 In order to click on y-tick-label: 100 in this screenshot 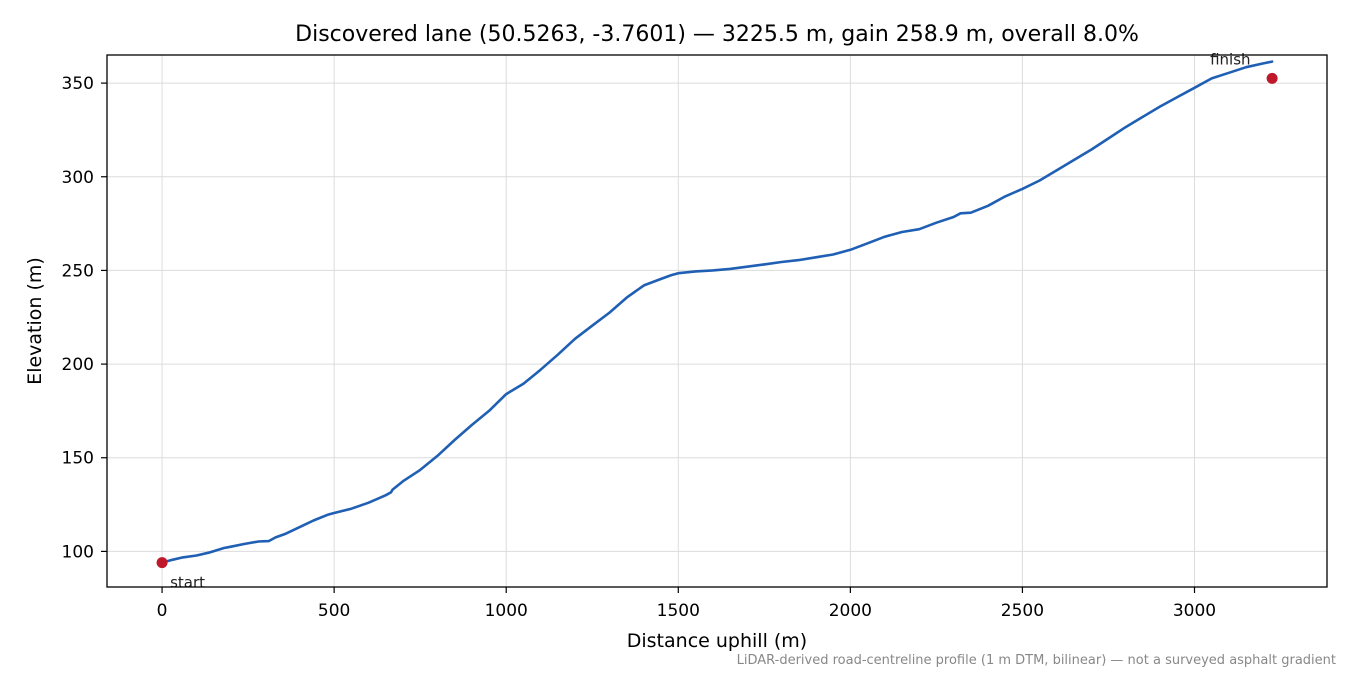, I will do `click(78, 552)`.